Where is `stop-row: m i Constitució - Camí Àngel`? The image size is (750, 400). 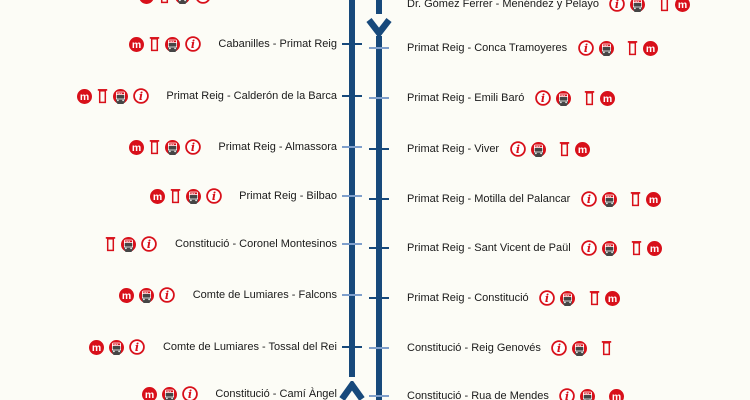
stop-row: m i Constitució - Camí Àngel is located at coordinates (168, 392).